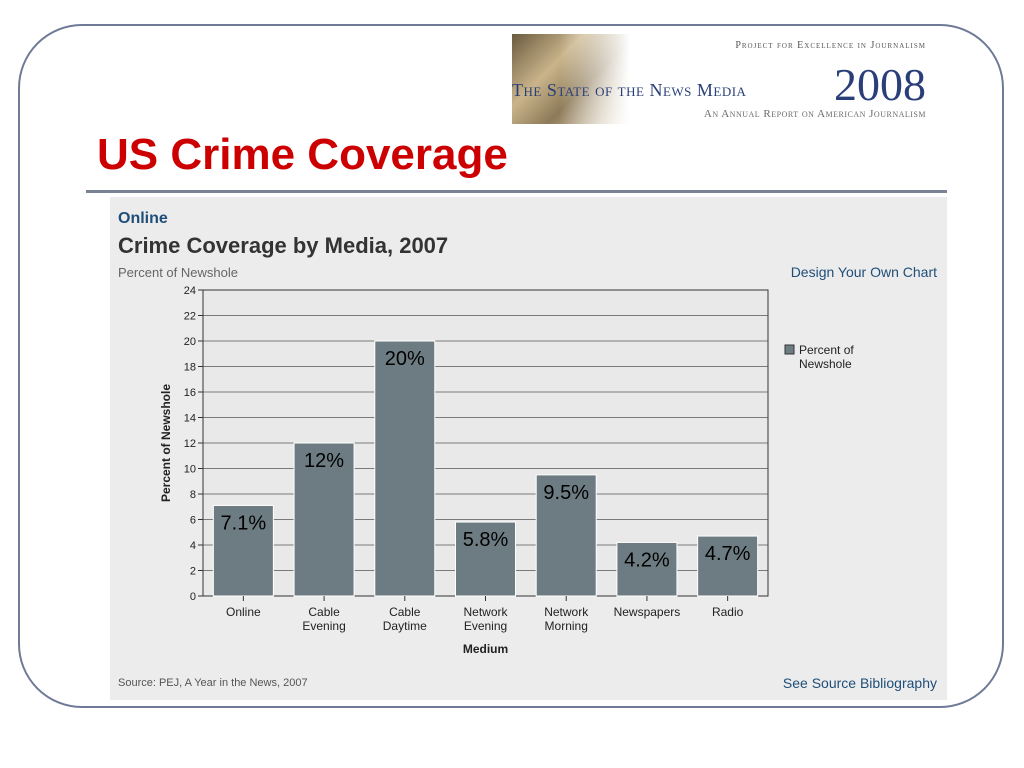 Image resolution: width=1024 pixels, height=768 pixels. Describe the element at coordinates (863, 272) in the screenshot. I see `design-chart-link: Design Your Own Chart` at that location.